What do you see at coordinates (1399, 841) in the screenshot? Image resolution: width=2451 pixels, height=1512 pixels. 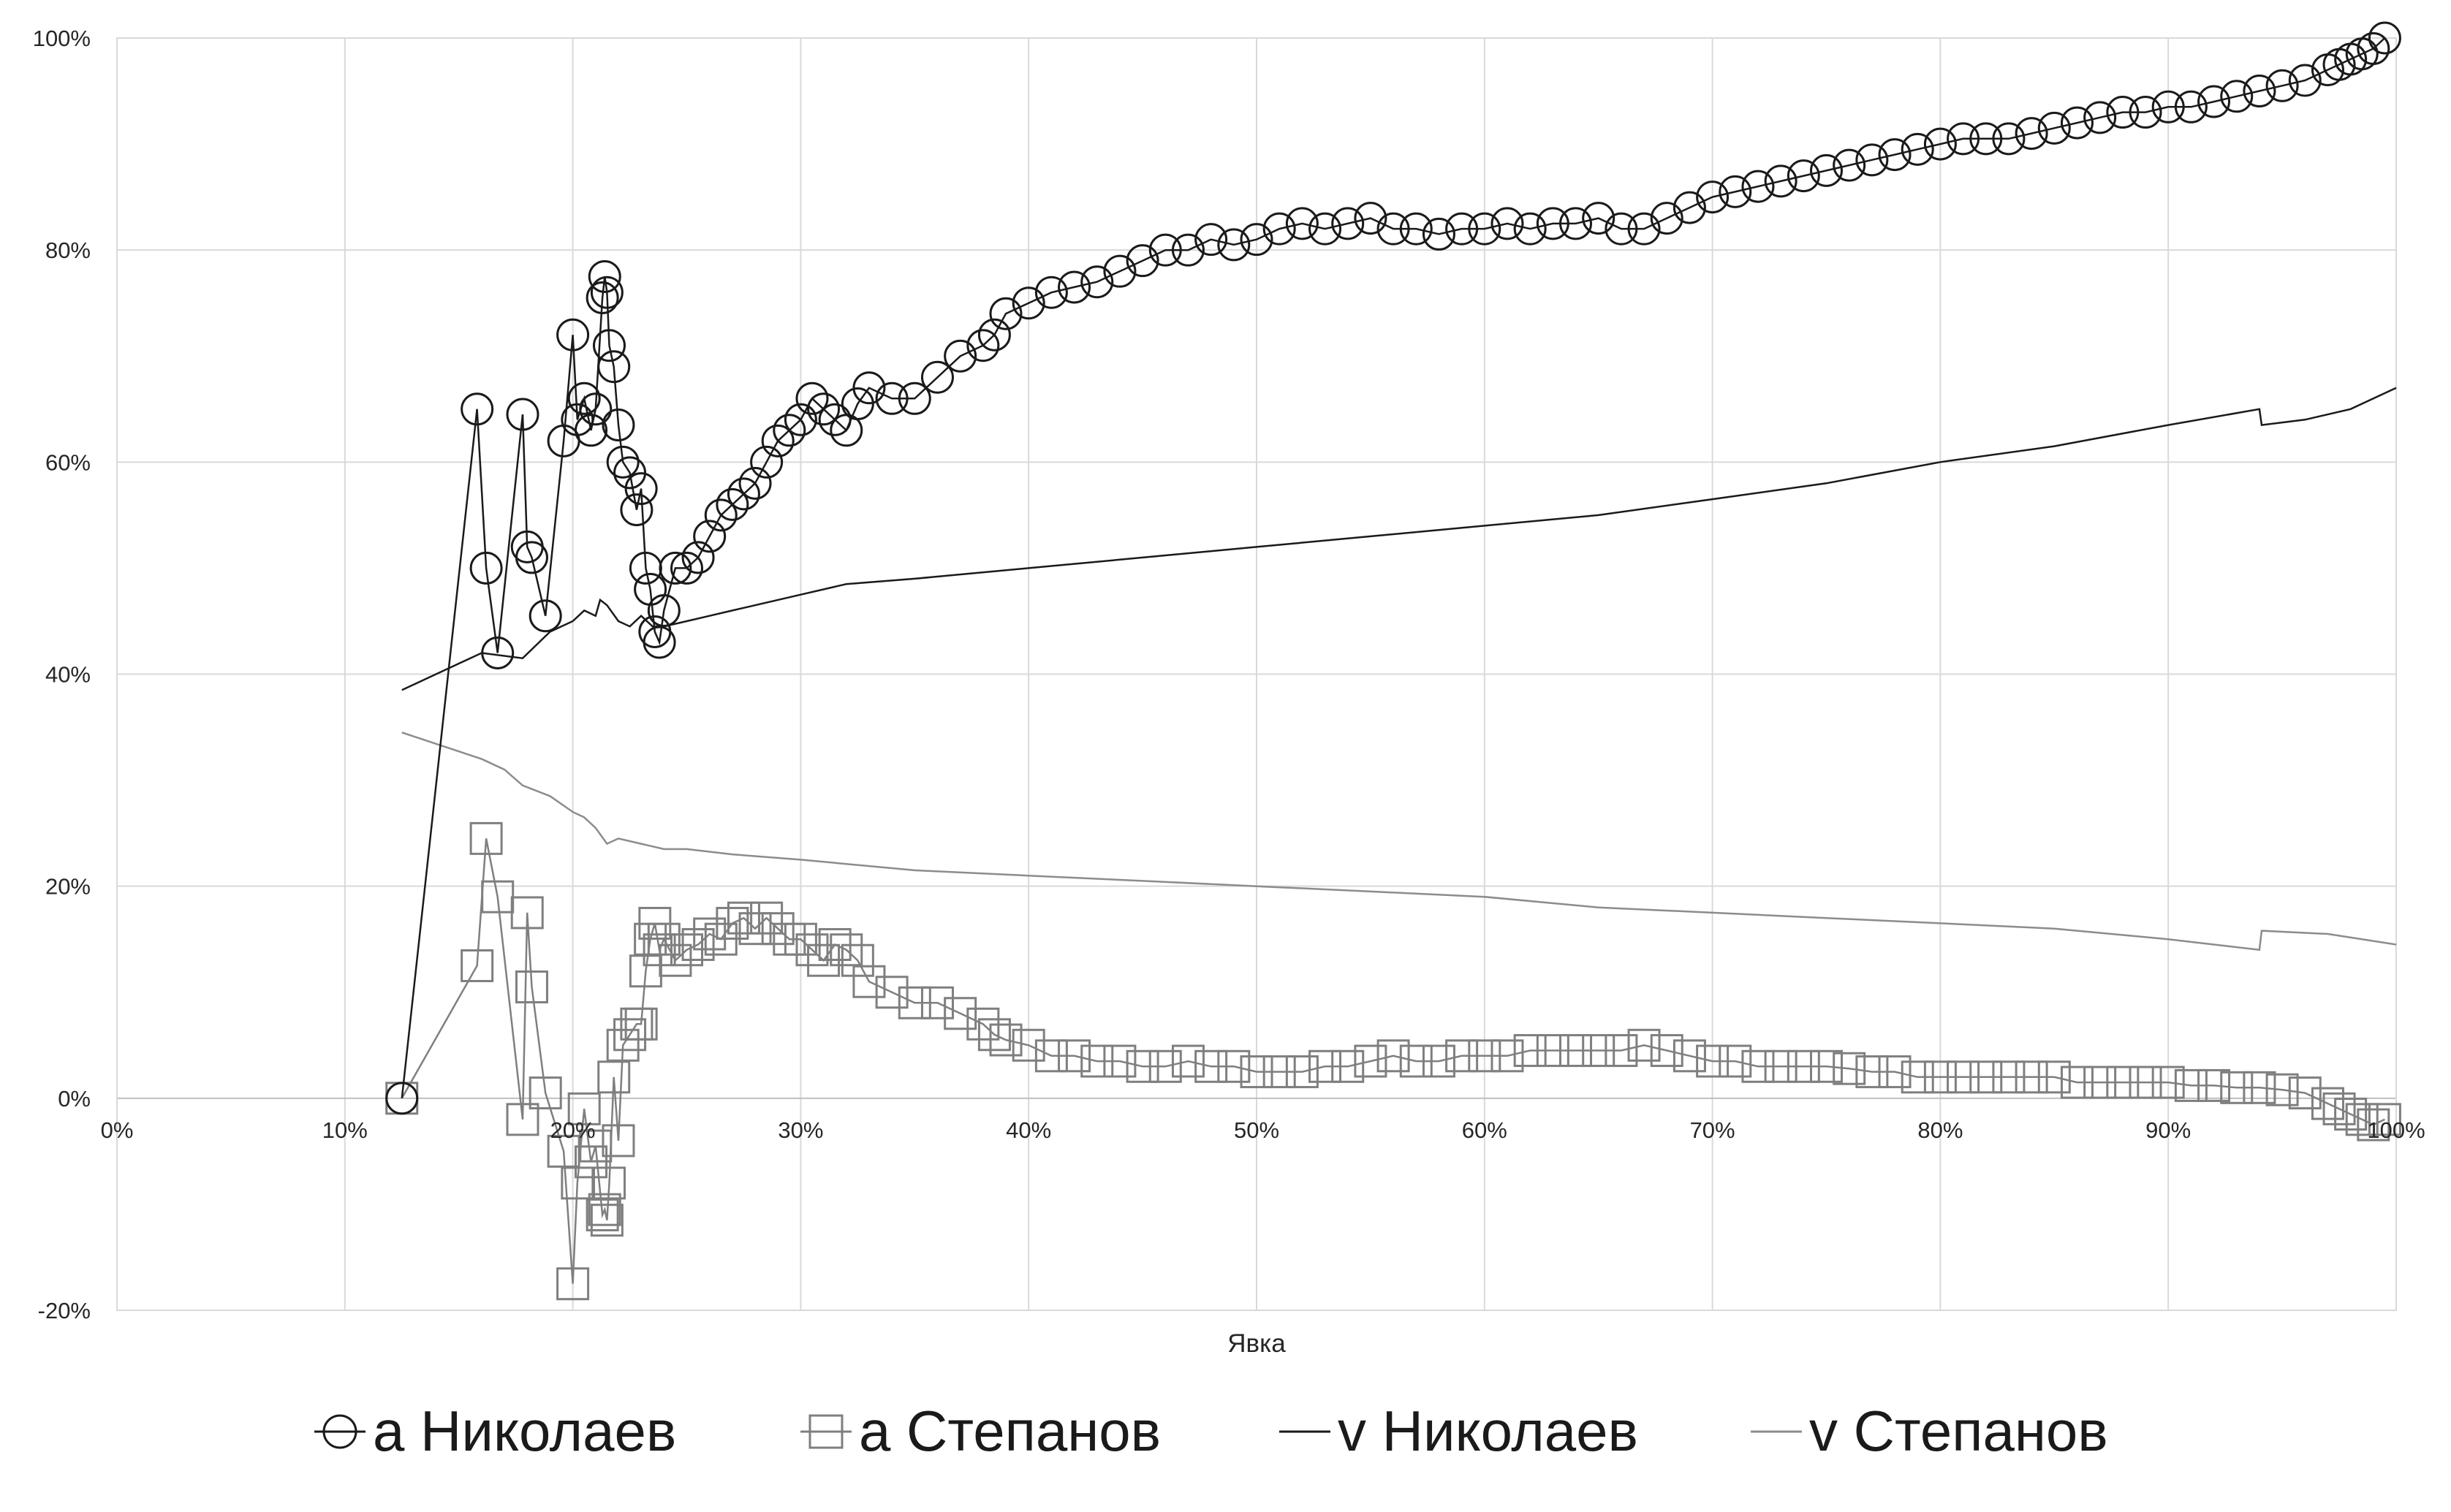 I see `series-line` at bounding box center [1399, 841].